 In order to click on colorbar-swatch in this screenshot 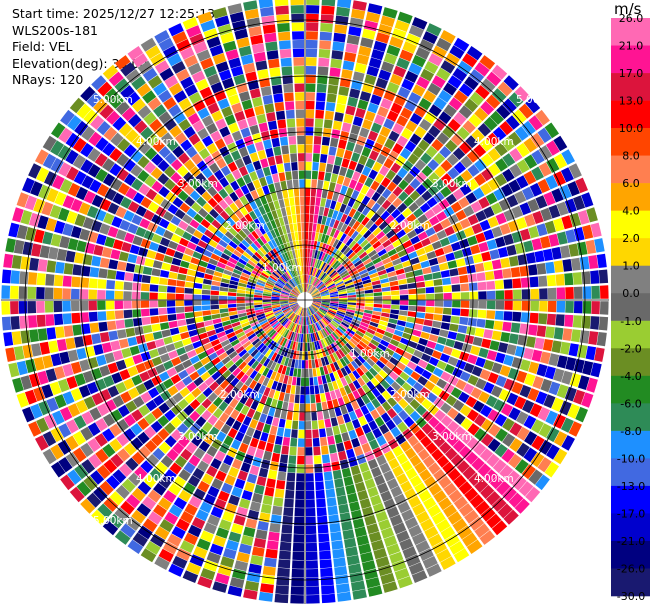, I will do `click(630, 307)`.